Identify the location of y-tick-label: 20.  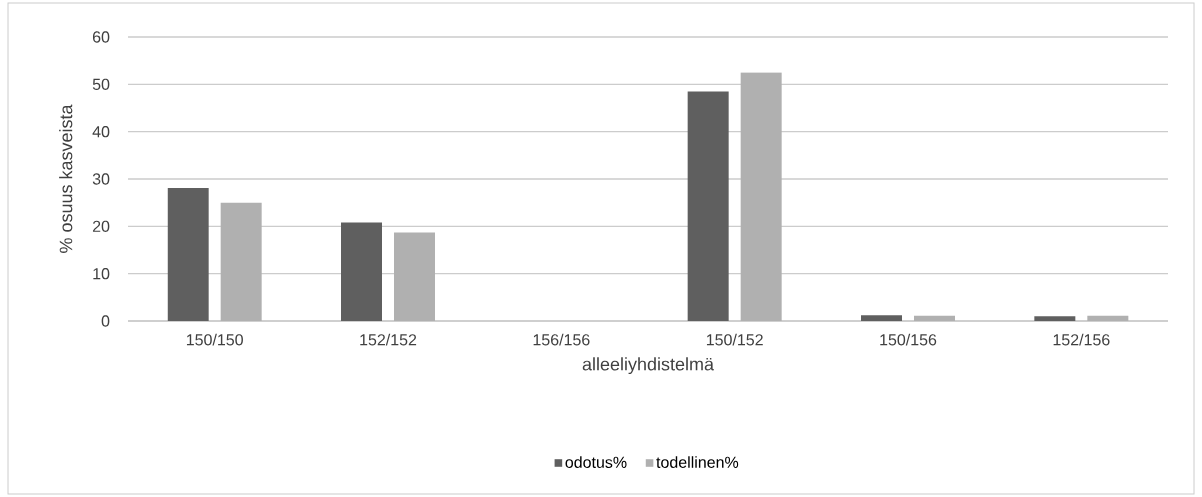
(101, 226).